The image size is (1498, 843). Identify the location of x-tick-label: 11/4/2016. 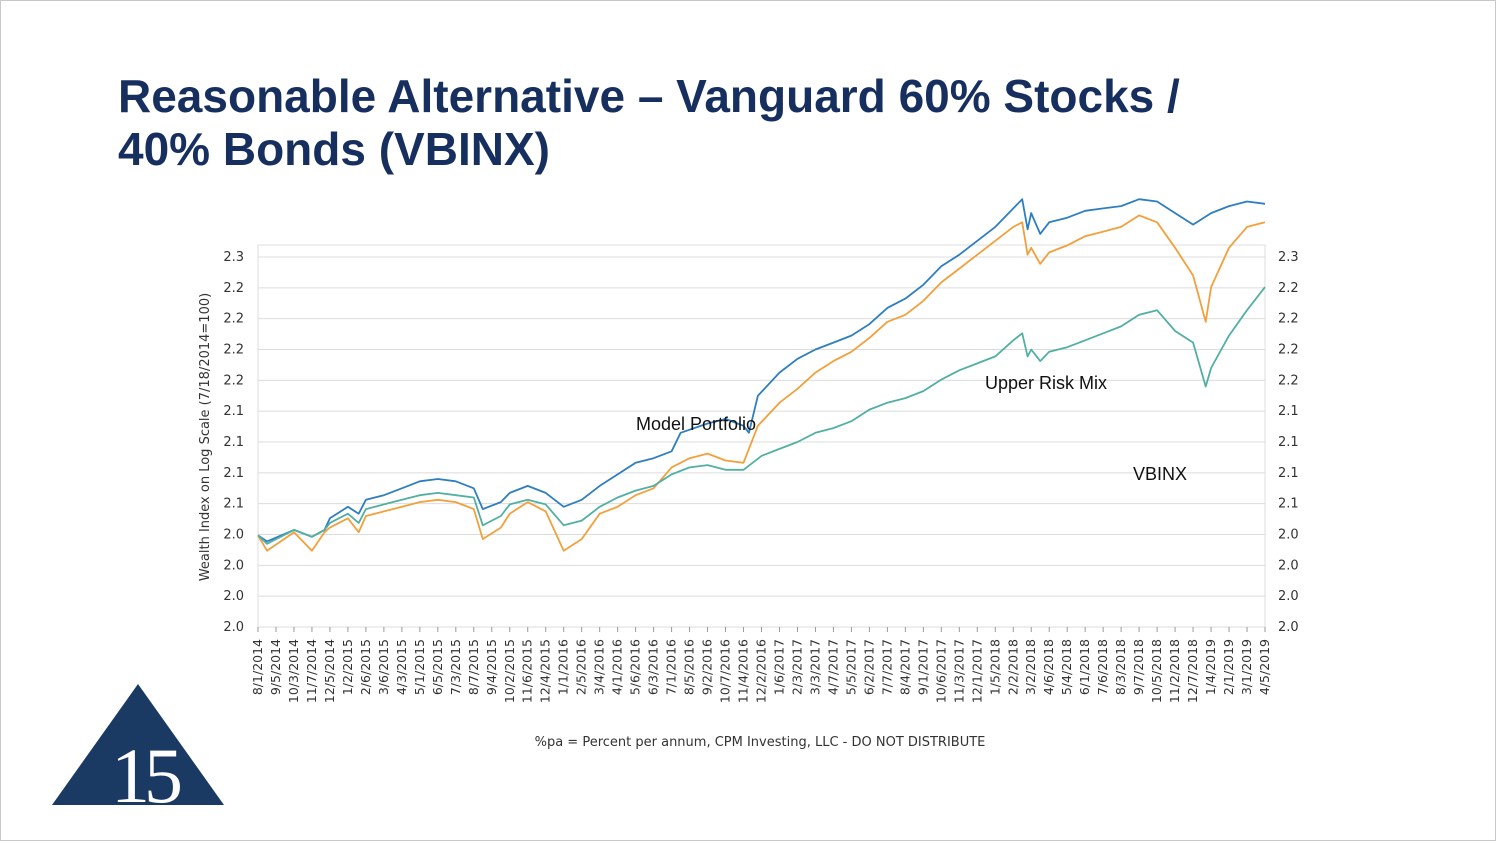
(743, 671).